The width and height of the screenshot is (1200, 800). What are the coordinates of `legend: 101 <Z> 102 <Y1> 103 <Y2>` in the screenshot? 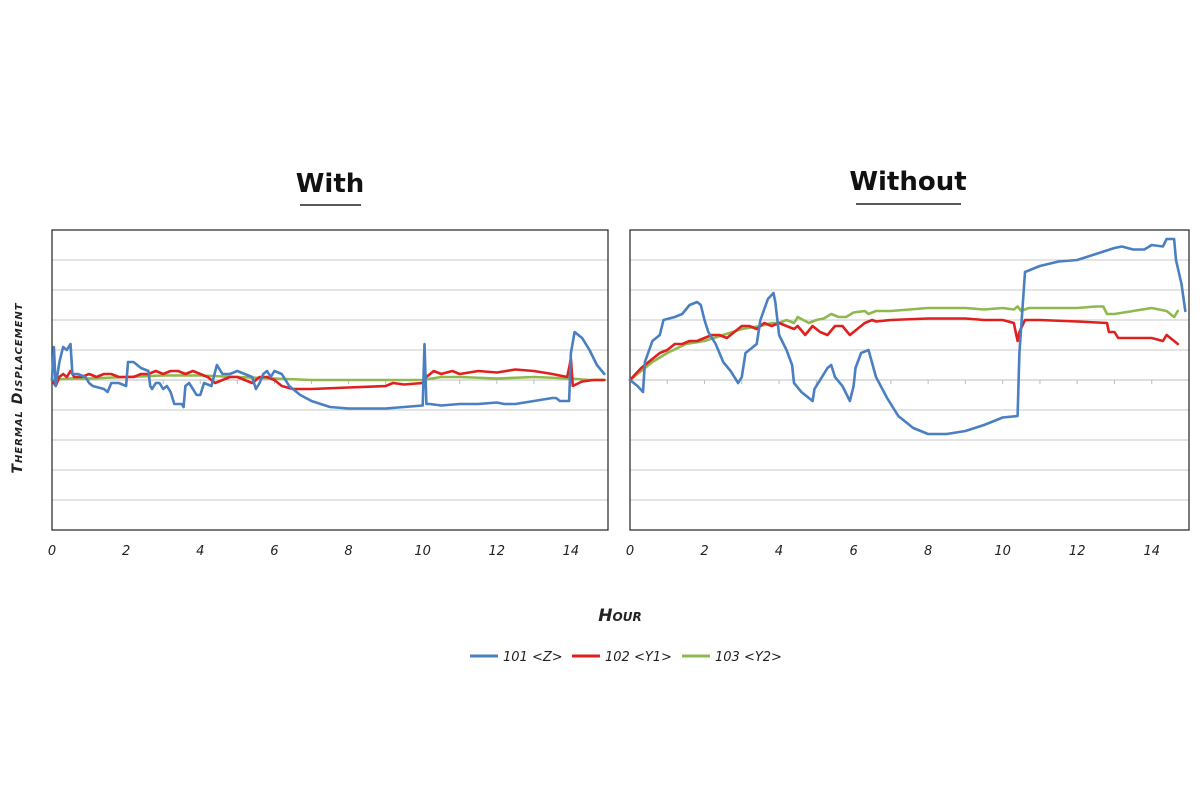 It's located at (626, 657).